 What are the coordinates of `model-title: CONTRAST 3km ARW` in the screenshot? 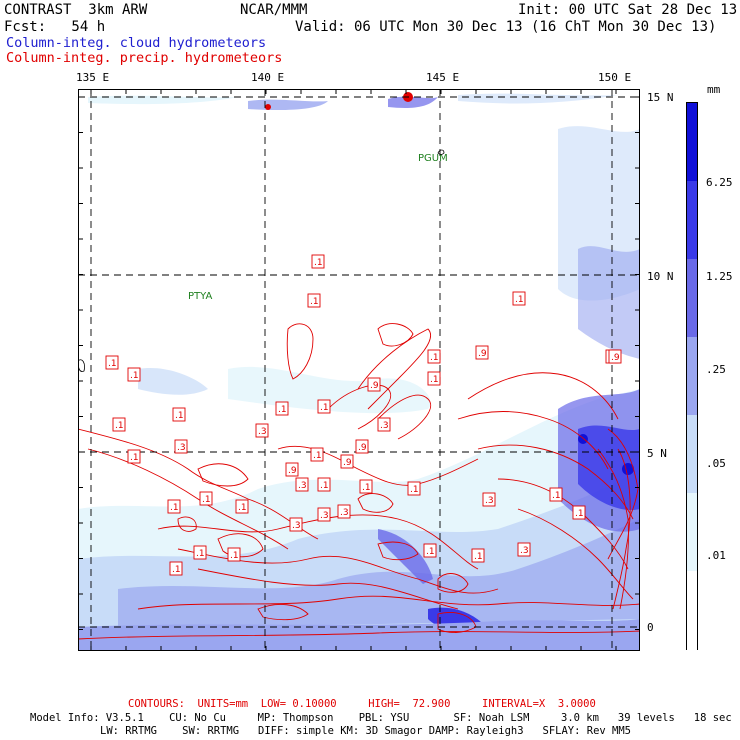 It's located at (76, 10).